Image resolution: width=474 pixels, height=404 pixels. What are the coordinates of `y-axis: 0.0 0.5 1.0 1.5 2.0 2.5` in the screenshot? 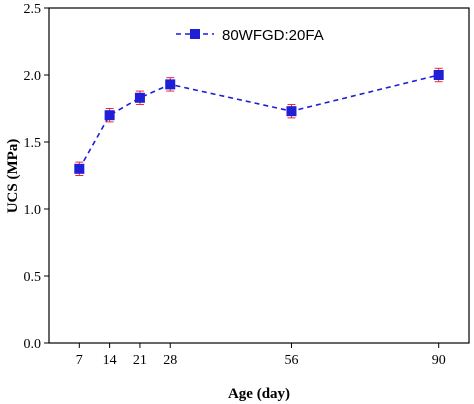 It's located at (36, 177).